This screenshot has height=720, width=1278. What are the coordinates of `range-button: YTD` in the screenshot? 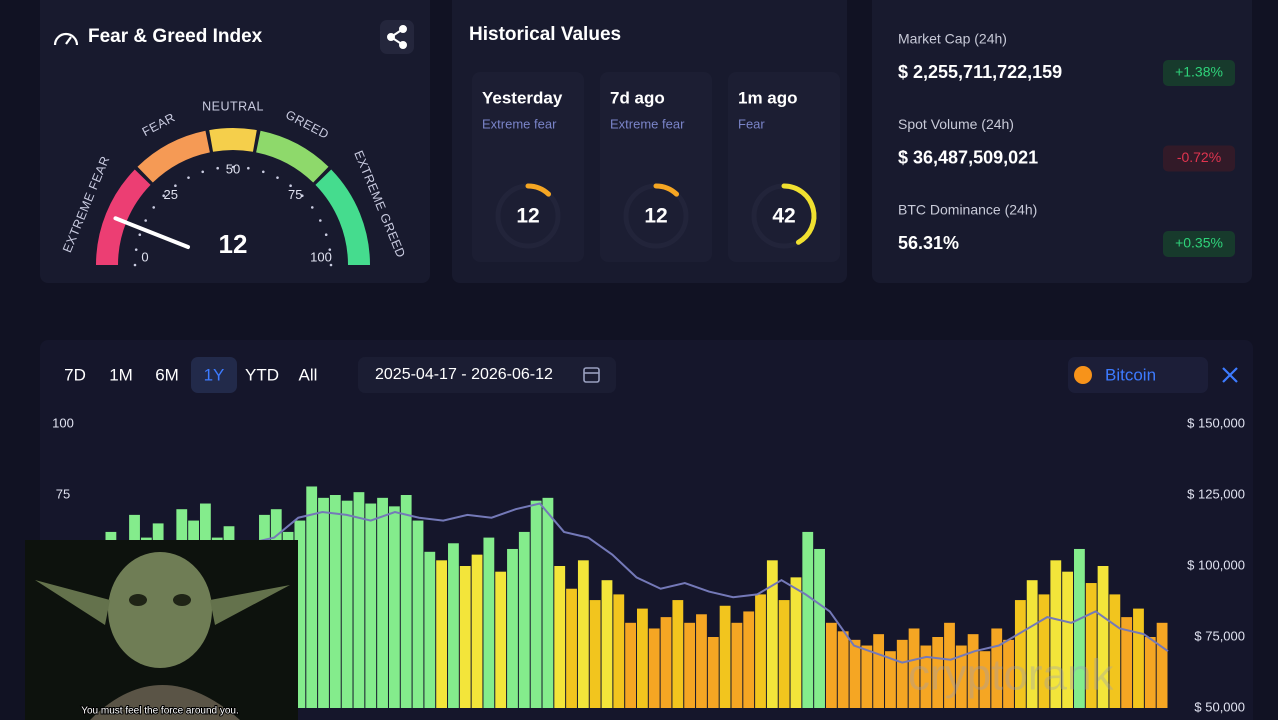 It's located at (262, 374).